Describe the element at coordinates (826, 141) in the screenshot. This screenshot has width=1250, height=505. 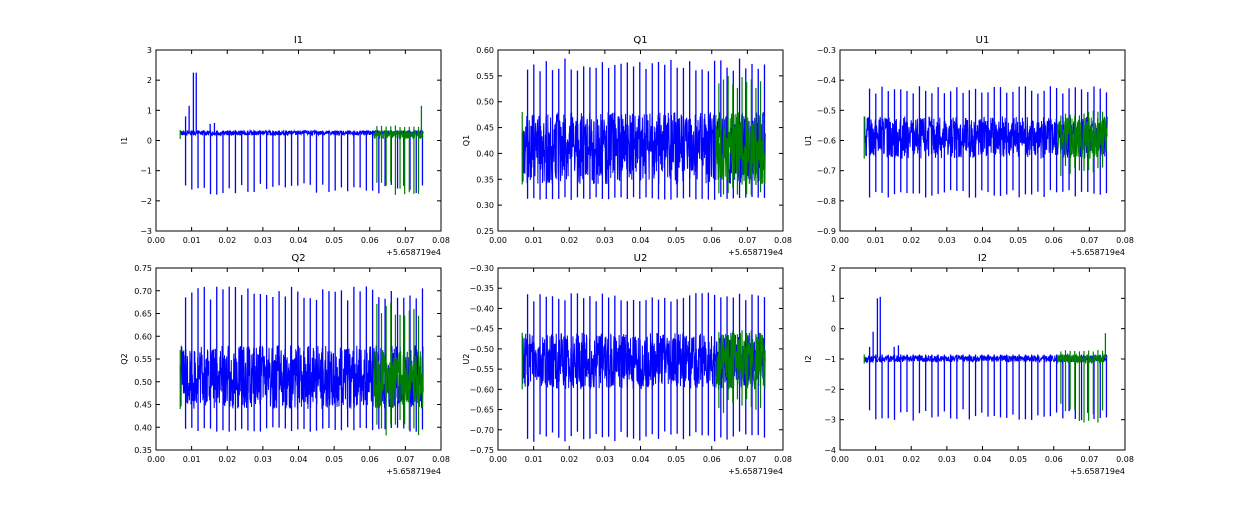
I see `y-tick-label: −0.6` at that location.